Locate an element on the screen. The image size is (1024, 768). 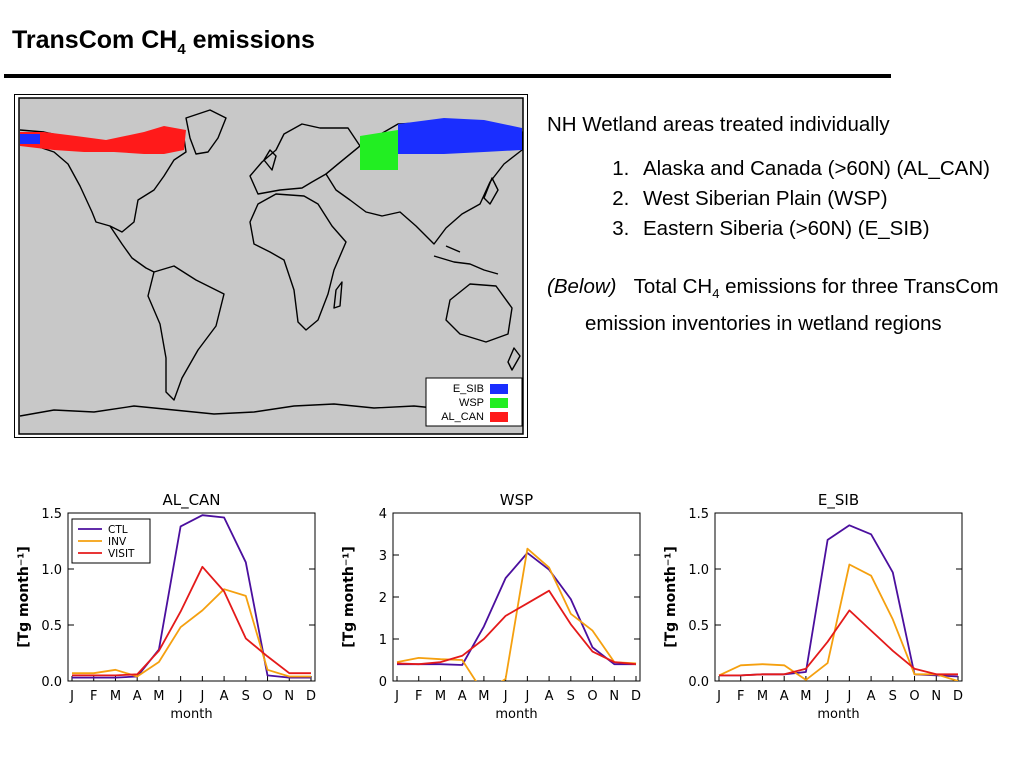
y-tick-label: 3 is located at coordinates (383, 556).